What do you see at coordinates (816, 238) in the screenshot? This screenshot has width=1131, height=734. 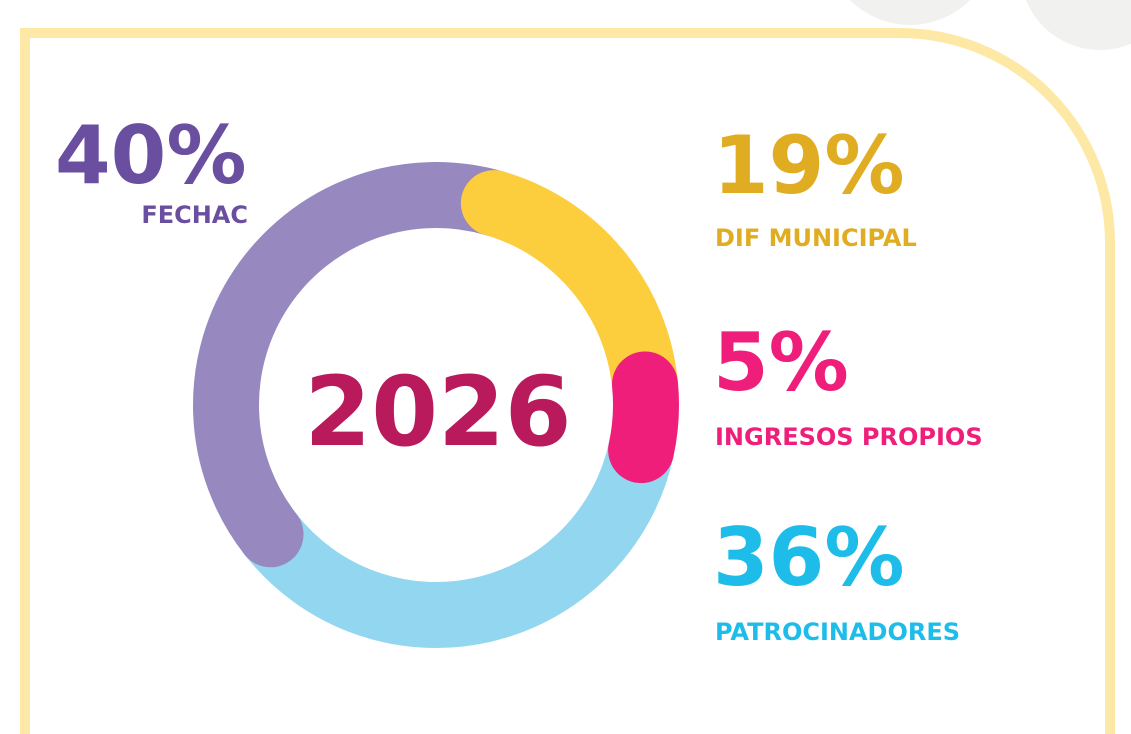 I see `category-label: DIF MUNICIPAL` at bounding box center [816, 238].